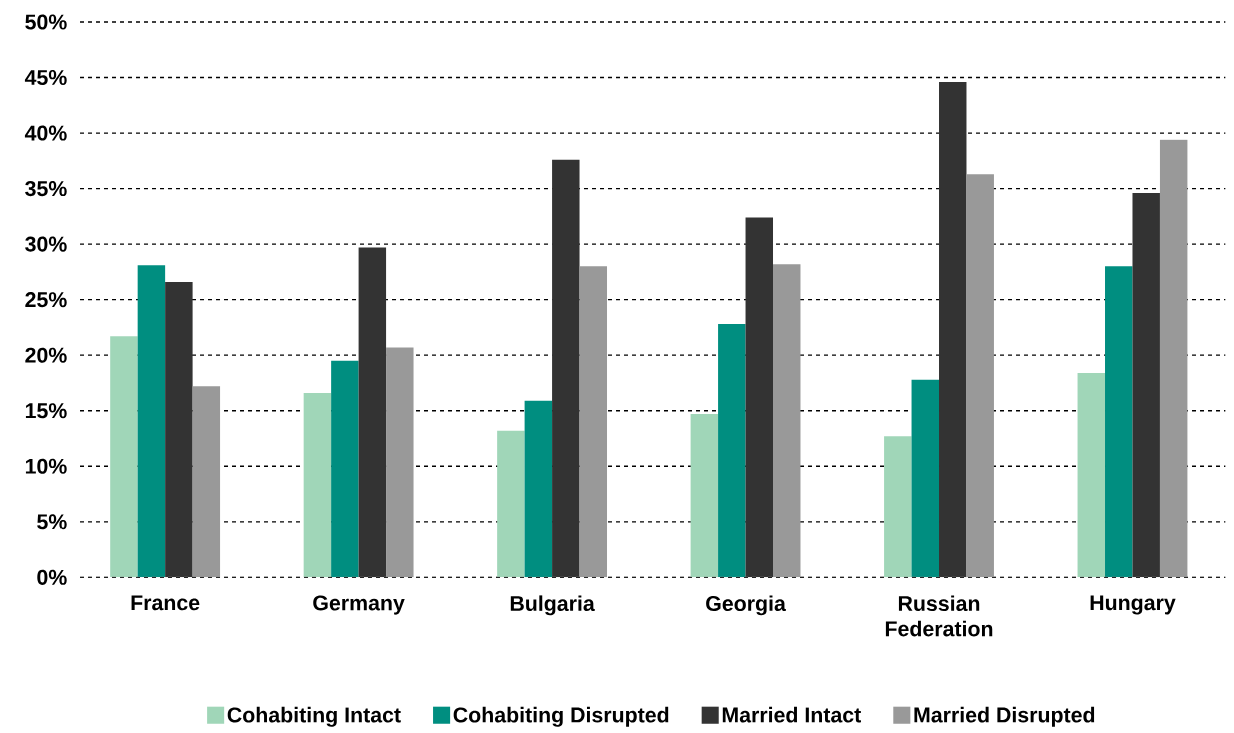 Image resolution: width=1234 pixels, height=733 pixels. Describe the element at coordinates (46, 355) in the screenshot. I see `y-tick-label: 20%` at that location.